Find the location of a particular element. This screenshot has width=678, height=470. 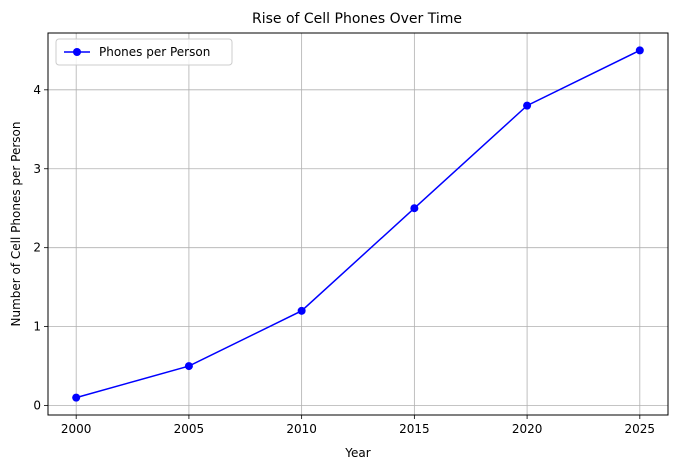

x-tick-label: 2005 is located at coordinates (189, 429).